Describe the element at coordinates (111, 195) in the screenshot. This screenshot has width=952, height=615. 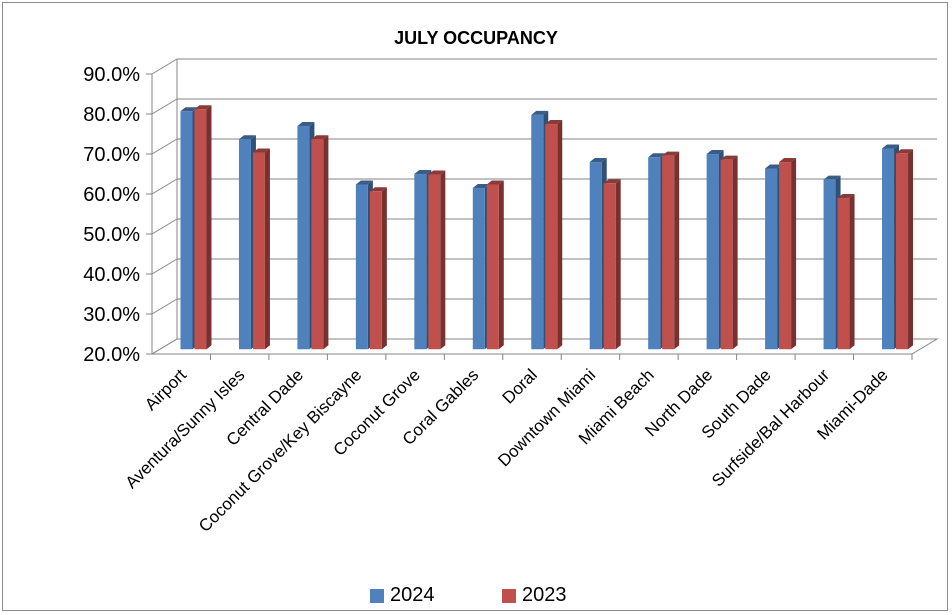
I see `y-tick-label: 60.0%` at that location.